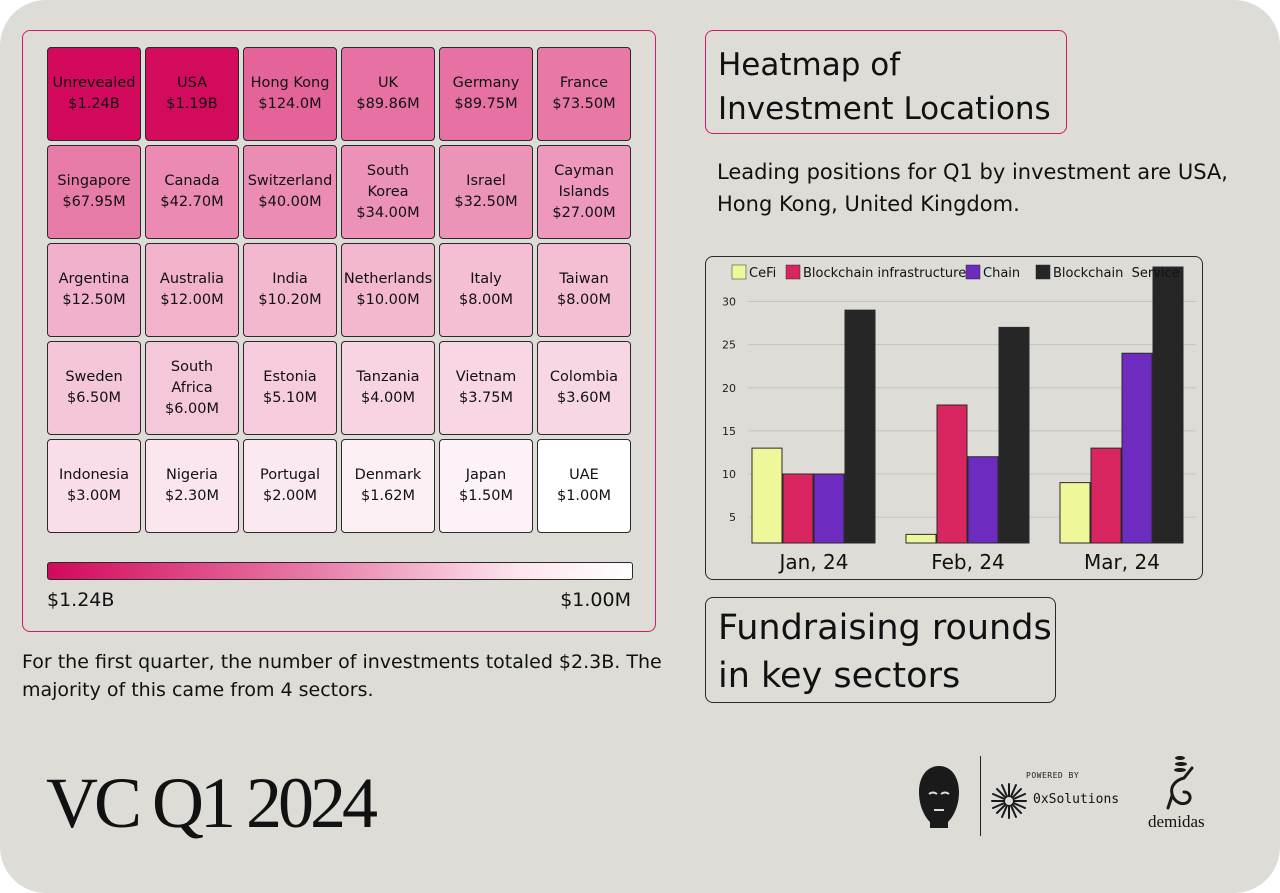  I want to click on heatmap-cell: Argentina $12.50M, so click(94, 290).